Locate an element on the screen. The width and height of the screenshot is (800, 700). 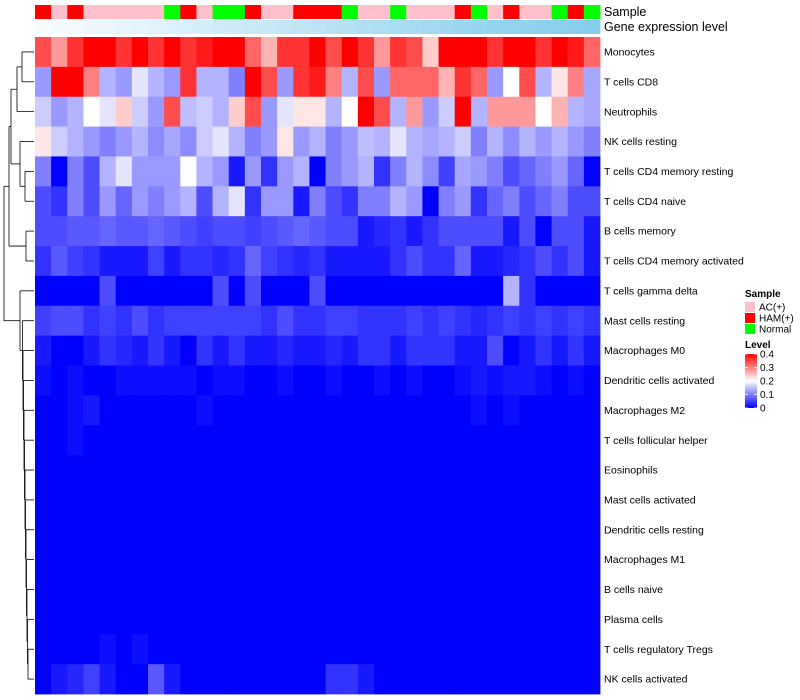
row-label: Dendritic cells activated is located at coordinates (659, 381).